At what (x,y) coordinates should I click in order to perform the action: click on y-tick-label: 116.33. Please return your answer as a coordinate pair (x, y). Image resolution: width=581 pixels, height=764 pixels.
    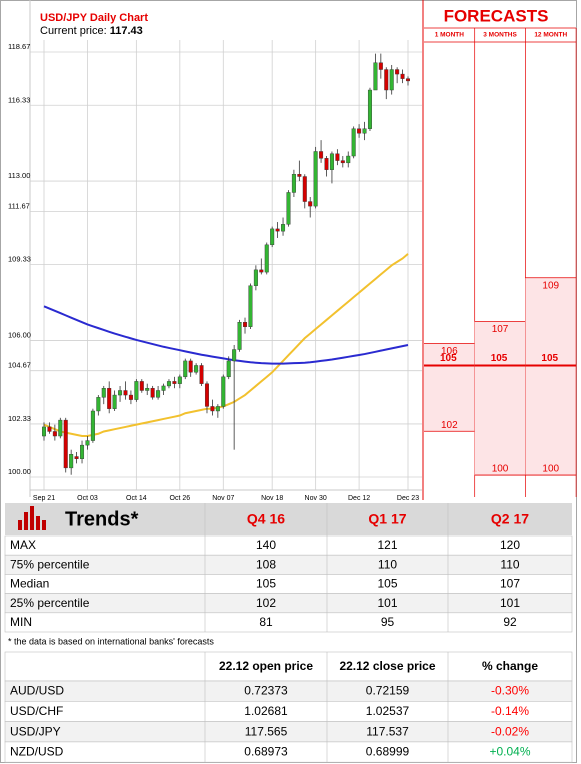
    Looking at the image, I should click on (19, 99).